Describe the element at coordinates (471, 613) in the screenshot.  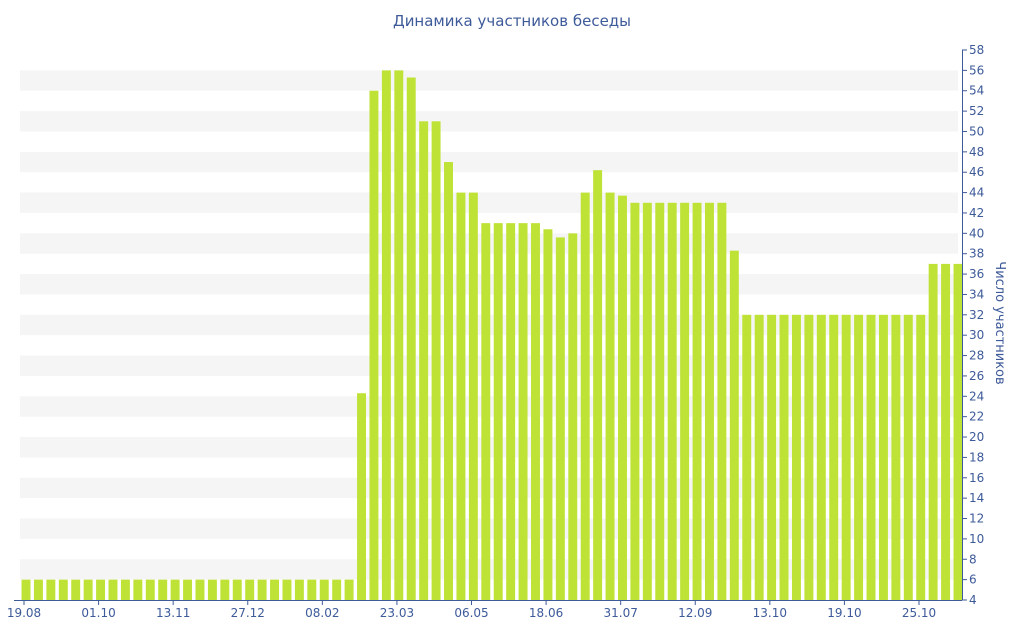
I see `x-tick-label: 06.05` at that location.